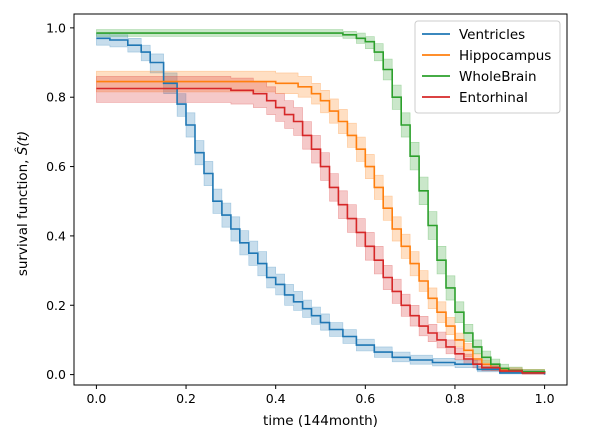 The image size is (594, 434). What do you see at coordinates (60, 201) in the screenshot?
I see `y-axis-ticks: 0.0 0.2 0.4 0.6 0.8 1.0` at bounding box center [60, 201].